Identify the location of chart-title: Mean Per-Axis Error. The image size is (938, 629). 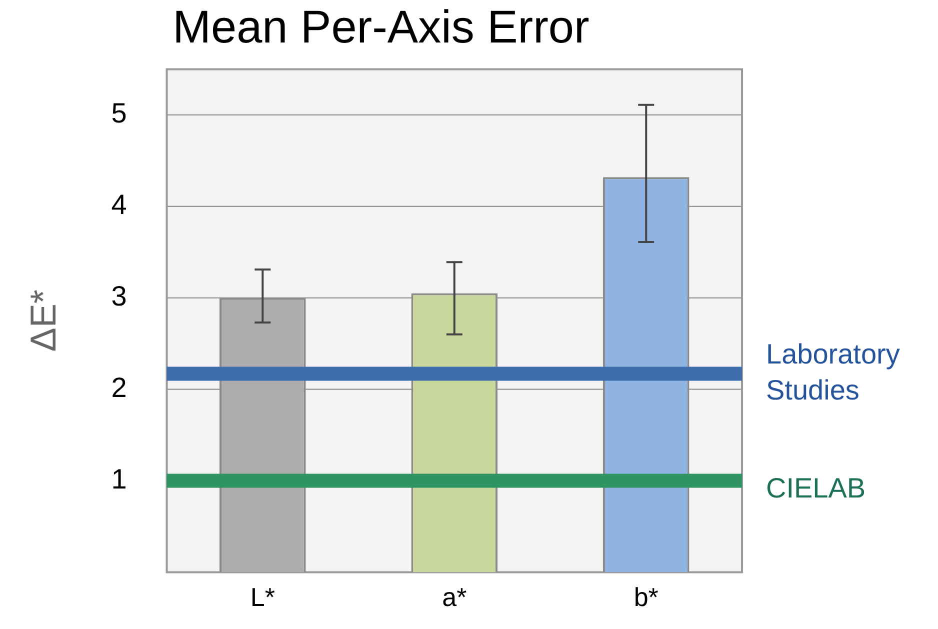
(381, 26).